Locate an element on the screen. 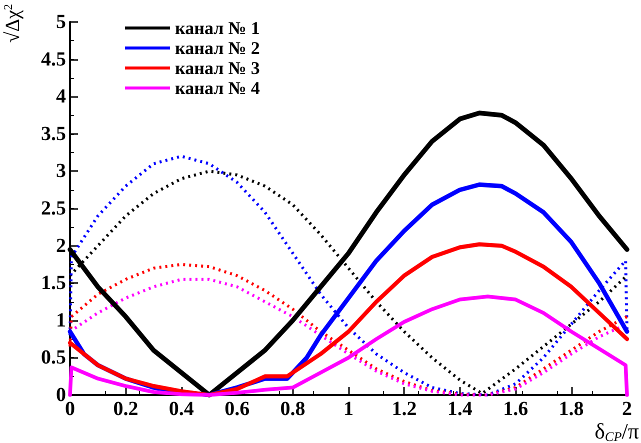 The width and height of the screenshot is (641, 443). y-tick-label: 1 is located at coordinates (61, 320).